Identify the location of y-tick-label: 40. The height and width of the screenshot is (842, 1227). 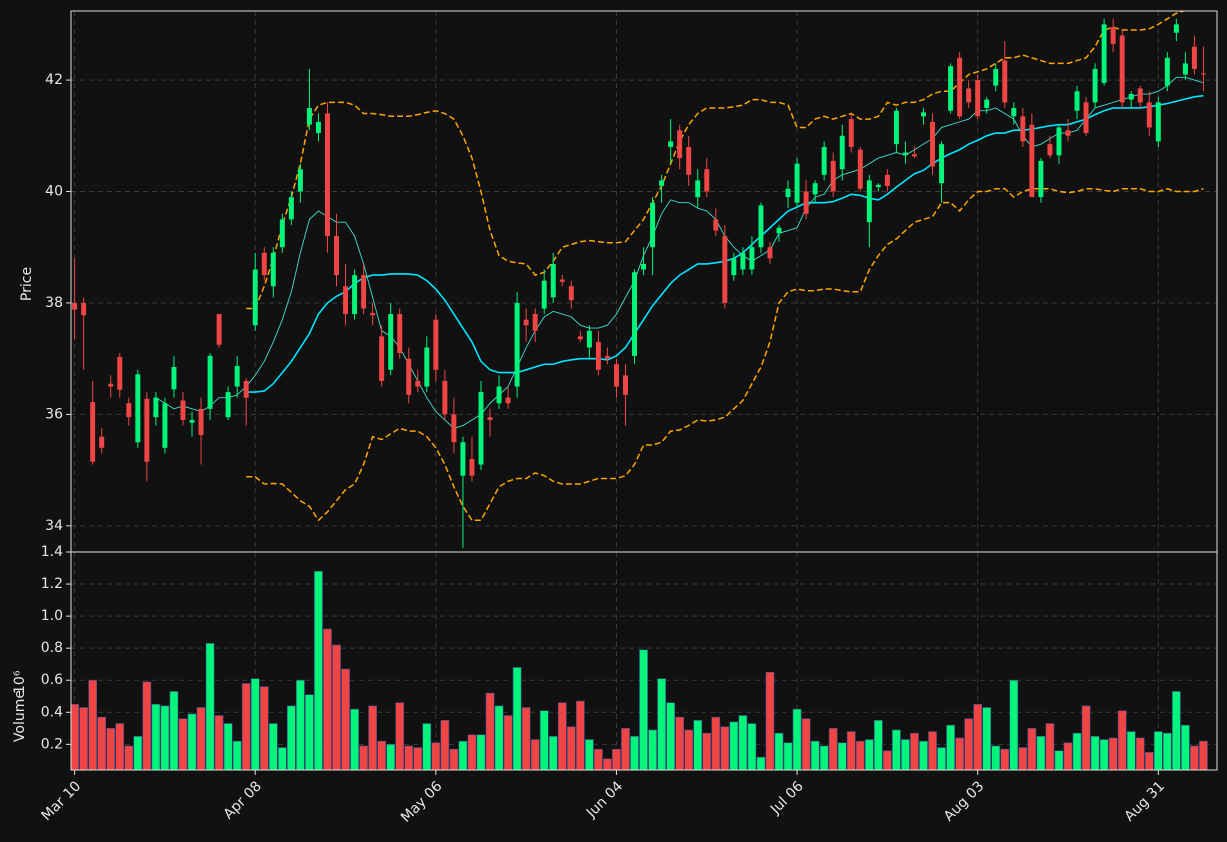
(54, 192).